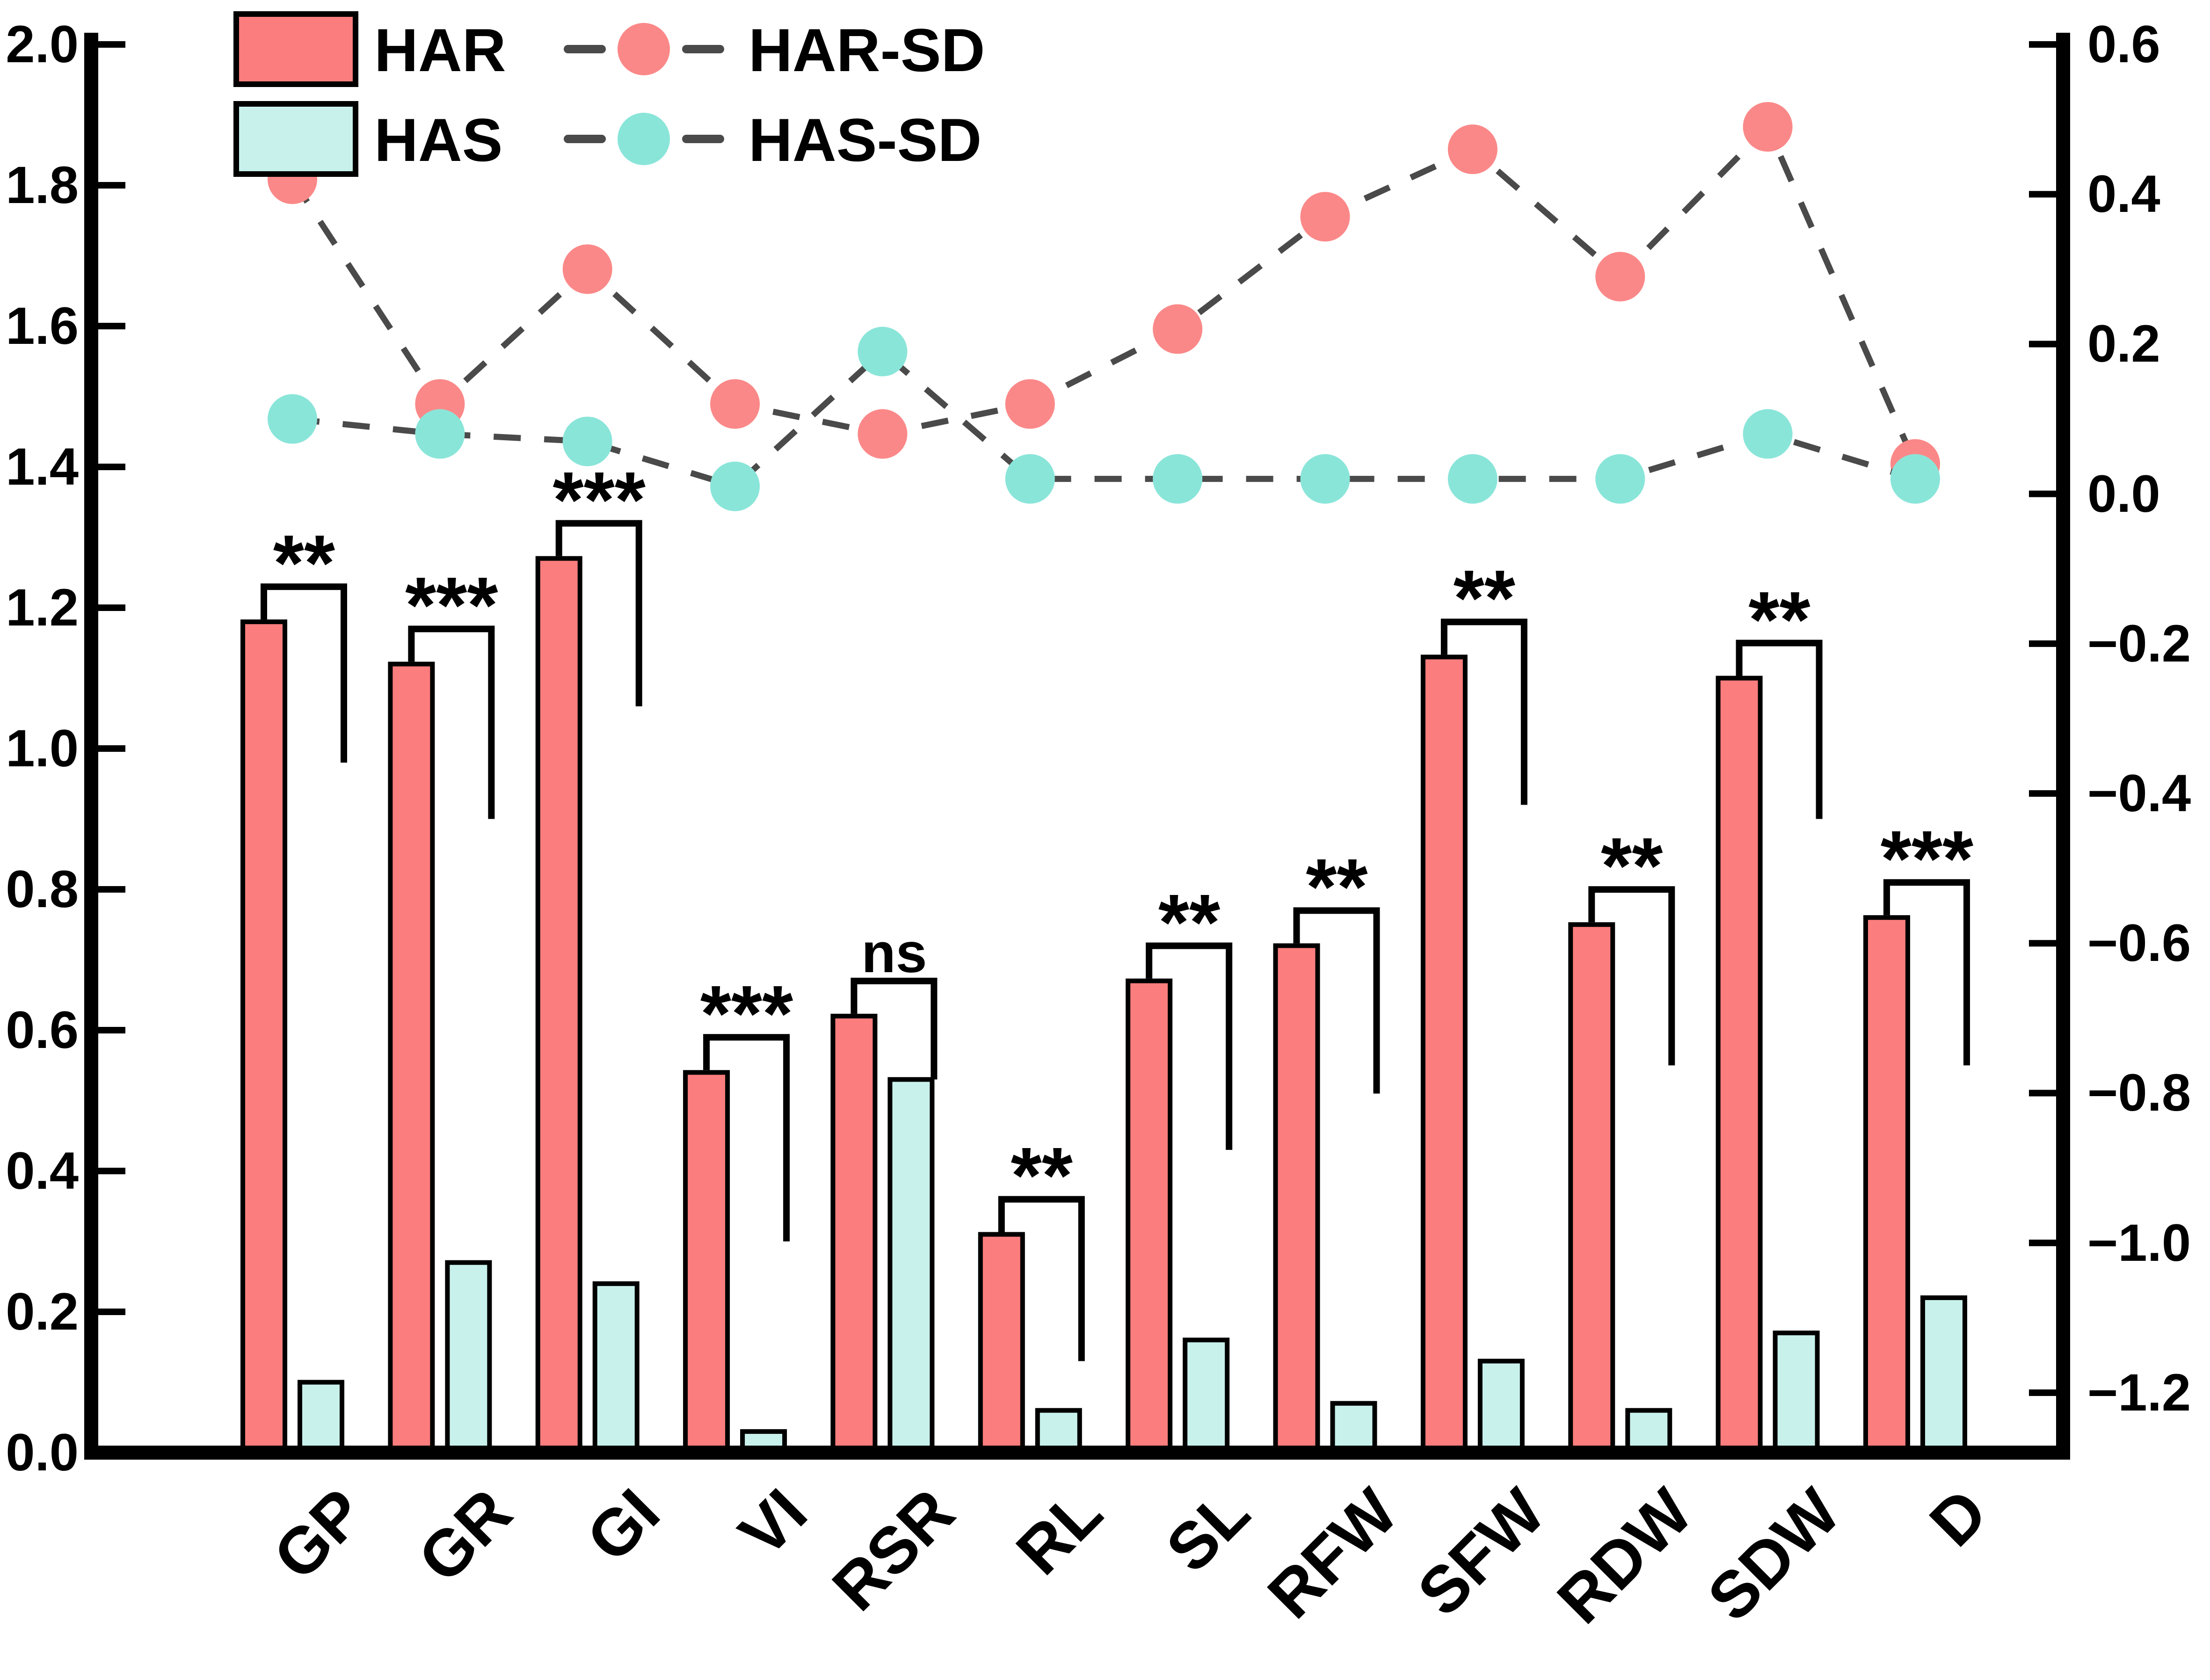 The image size is (2210, 1680). Describe the element at coordinates (2042, 793) in the screenshot. I see `y-right-tick-−0.4` at that location.